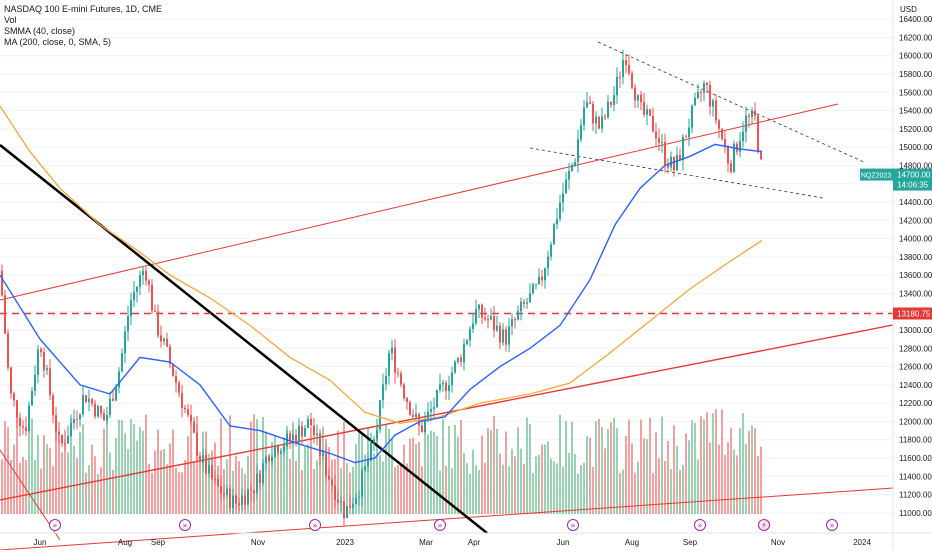 This screenshot has width=932, height=555. I want to click on x-tick-label: Sep, so click(690, 542).